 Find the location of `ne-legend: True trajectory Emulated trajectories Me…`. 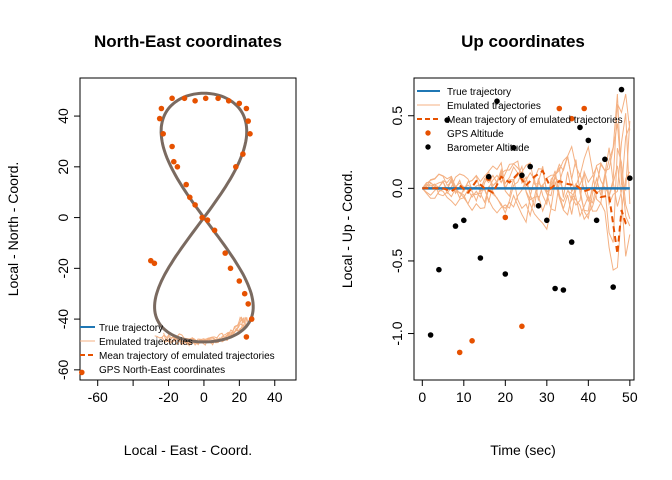

ne-legend: True trajectory Emulated trajectories Me… is located at coordinates (177, 349).